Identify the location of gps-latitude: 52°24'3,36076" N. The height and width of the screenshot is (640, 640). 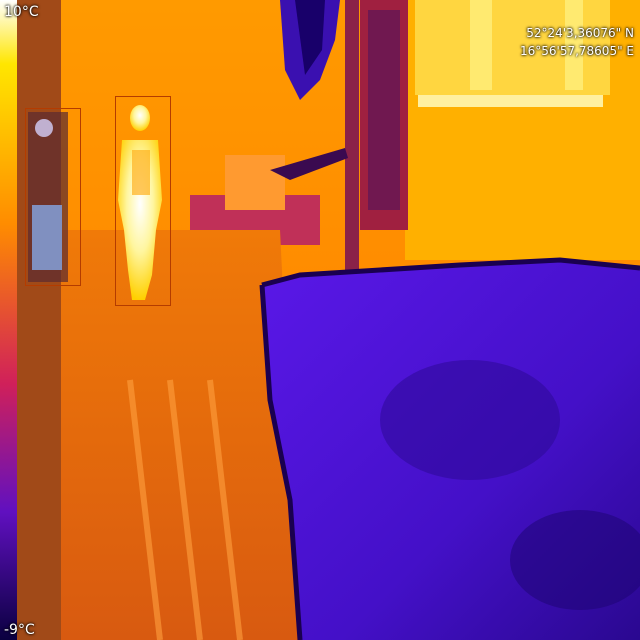
(580, 33).